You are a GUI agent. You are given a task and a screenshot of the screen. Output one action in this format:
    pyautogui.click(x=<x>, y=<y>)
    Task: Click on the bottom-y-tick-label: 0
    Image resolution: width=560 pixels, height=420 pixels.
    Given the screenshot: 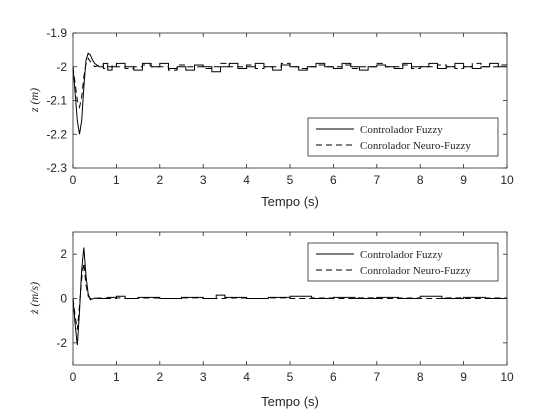 What is the action you would take?
    pyautogui.click(x=63, y=299)
    